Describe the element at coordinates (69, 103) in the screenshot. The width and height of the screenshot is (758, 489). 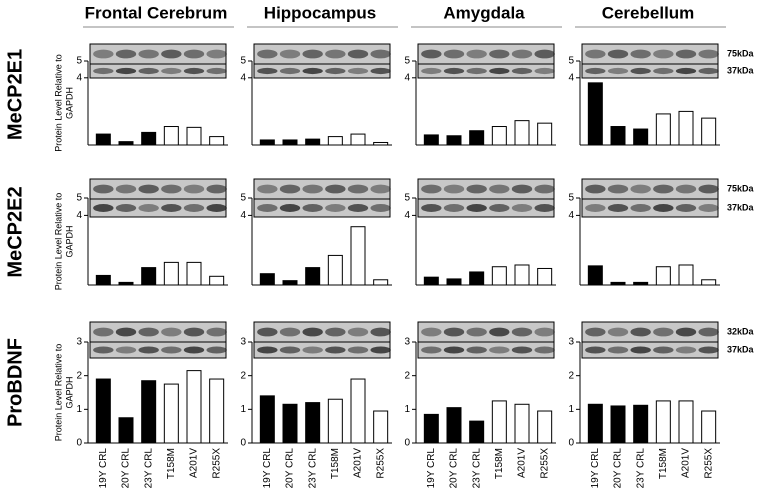
I see `y-axis-label: GAPDH` at that location.